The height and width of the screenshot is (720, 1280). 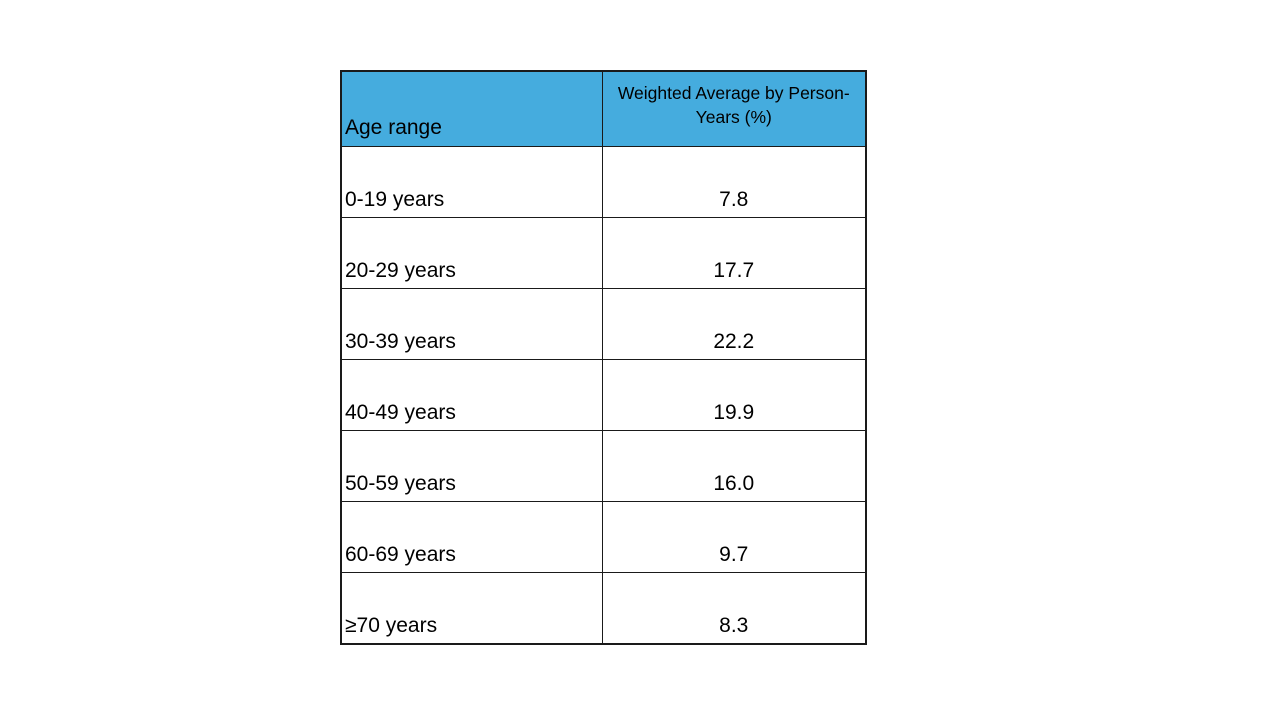 I want to click on age-range-cell: 30-39 years, so click(x=471, y=324).